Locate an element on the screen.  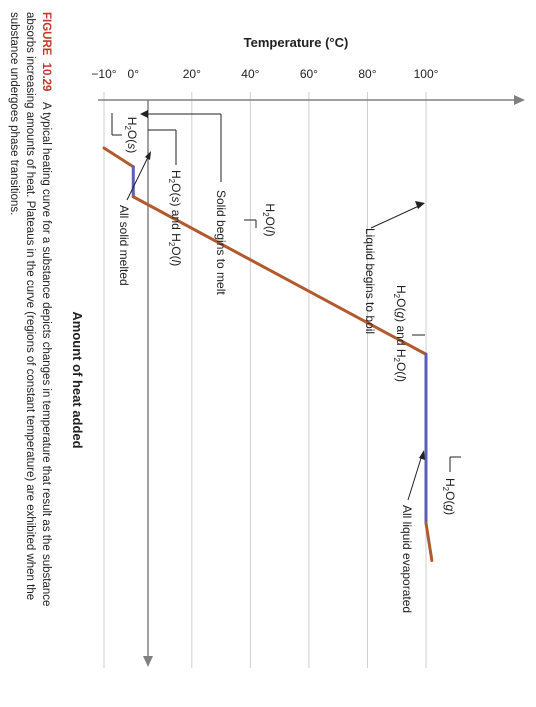
y-tick-label-5: 80° is located at coordinates (367, 74).